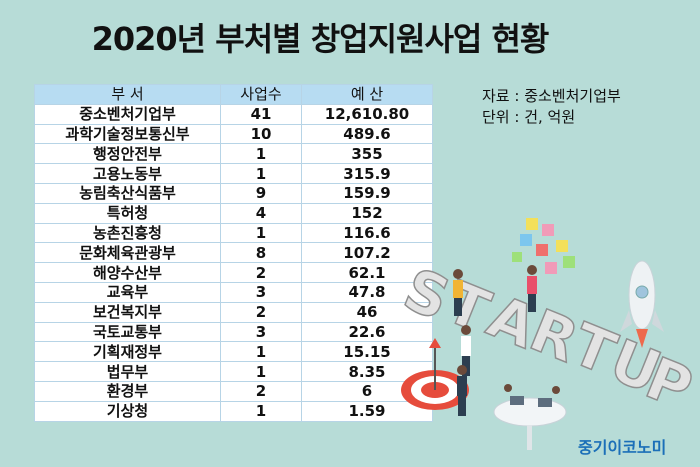 This screenshot has height=467, width=700. I want to click on table-row: 법무부 1 8.35, so click(233, 371).